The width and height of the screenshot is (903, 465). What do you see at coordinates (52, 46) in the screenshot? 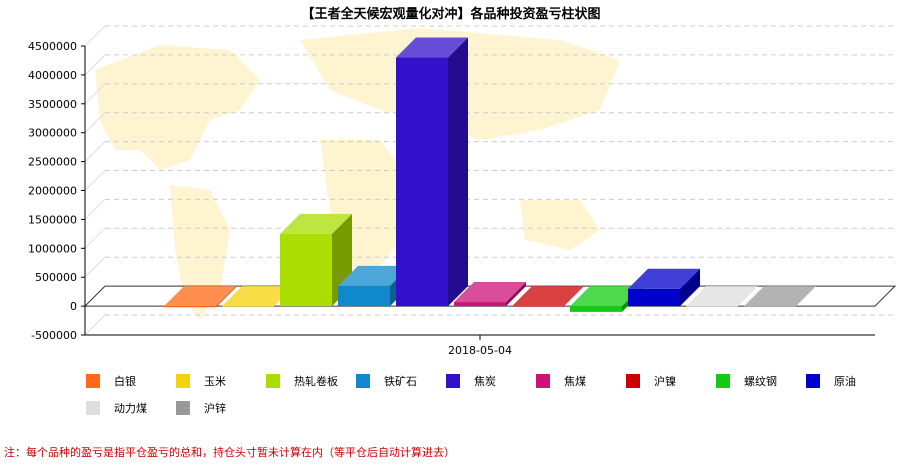
I see `y-tick-label: 4500000` at bounding box center [52, 46].